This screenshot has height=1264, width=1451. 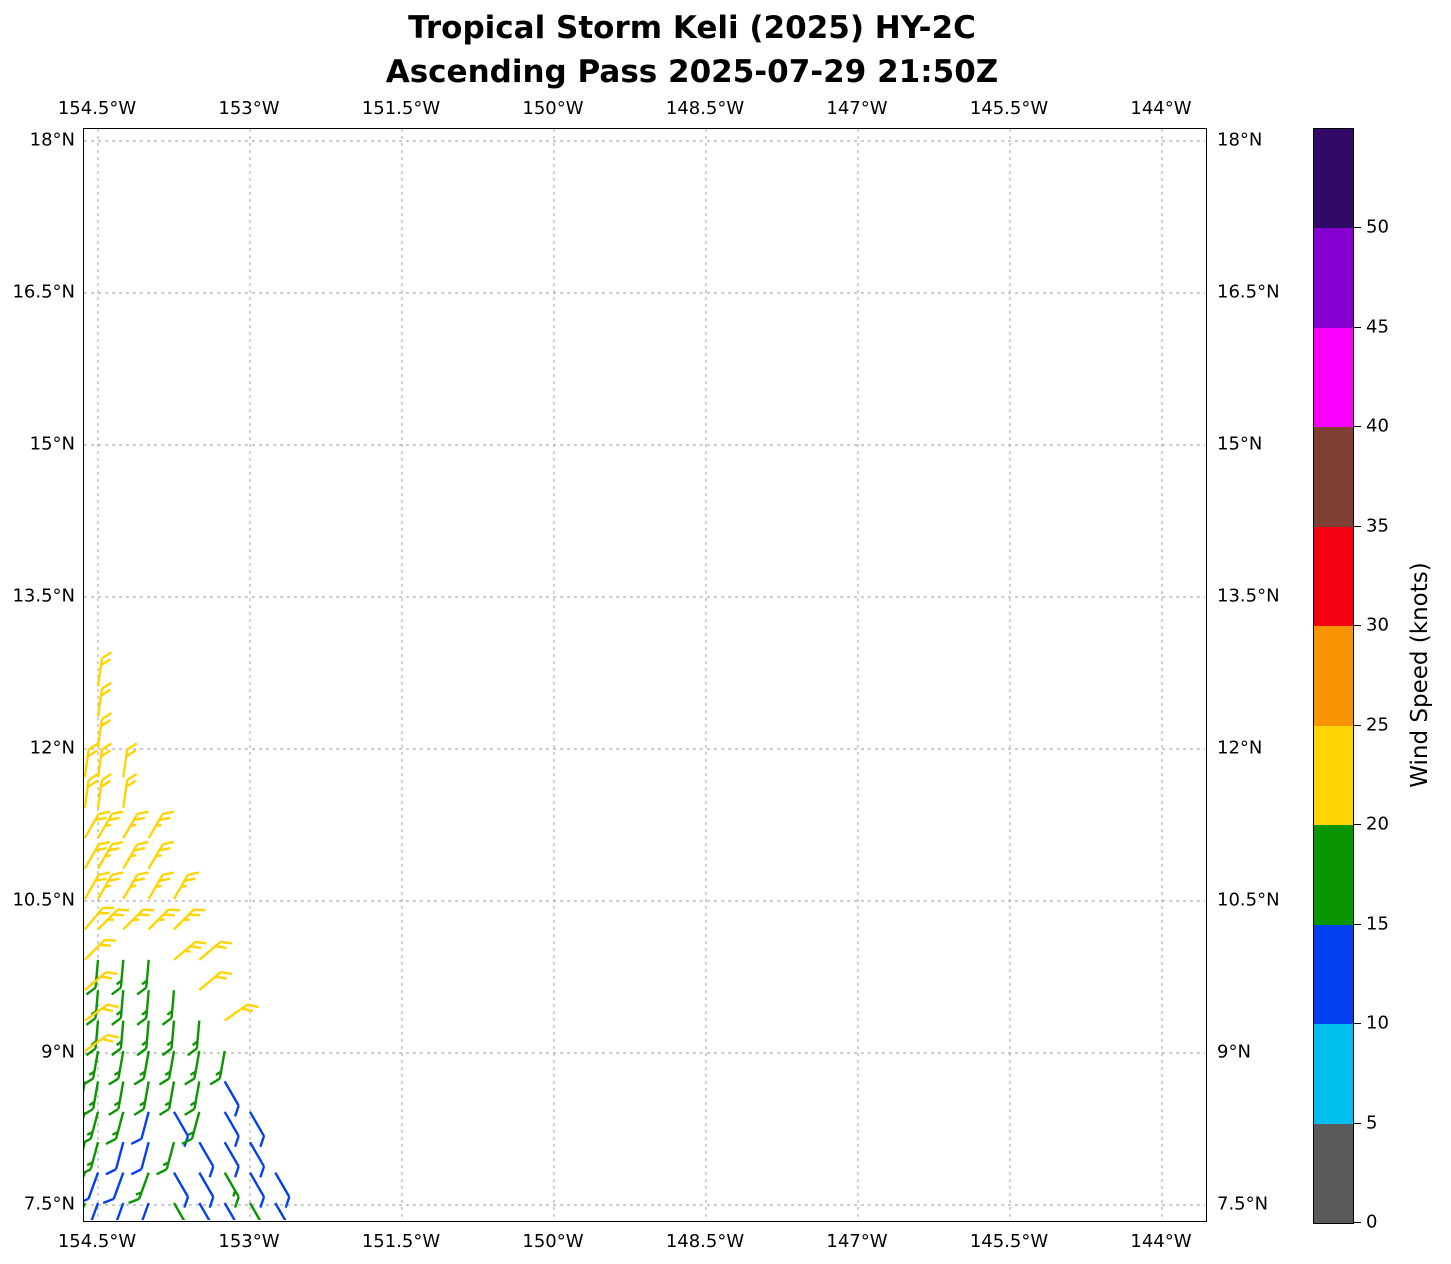 I want to click on y-tick-label-left: 10.5°N, so click(x=43, y=900).